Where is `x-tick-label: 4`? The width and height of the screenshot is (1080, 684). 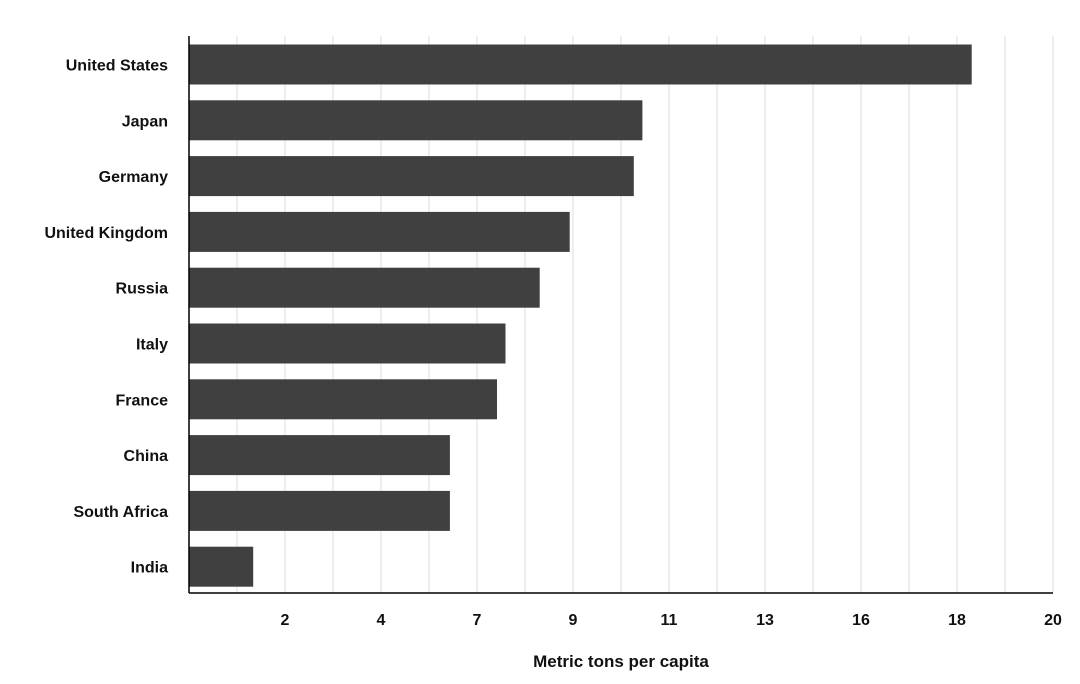
x-tick-label: 4 is located at coordinates (381, 620).